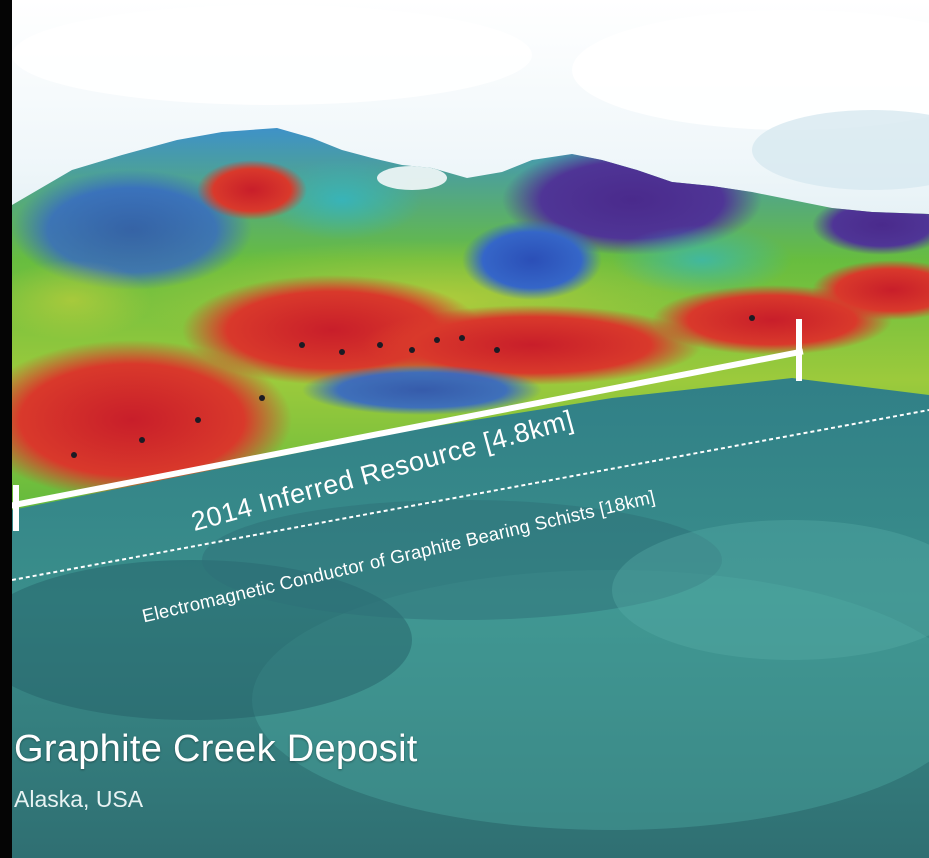 This screenshot has height=858, width=929. What do you see at coordinates (216, 749) in the screenshot?
I see `deposit-title: Graphite Creek Deposit` at bounding box center [216, 749].